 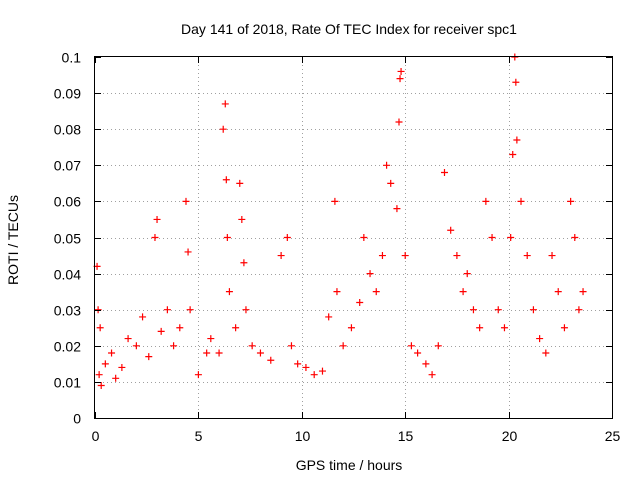 I want to click on y-tick-label: 0, so click(x=77, y=419).